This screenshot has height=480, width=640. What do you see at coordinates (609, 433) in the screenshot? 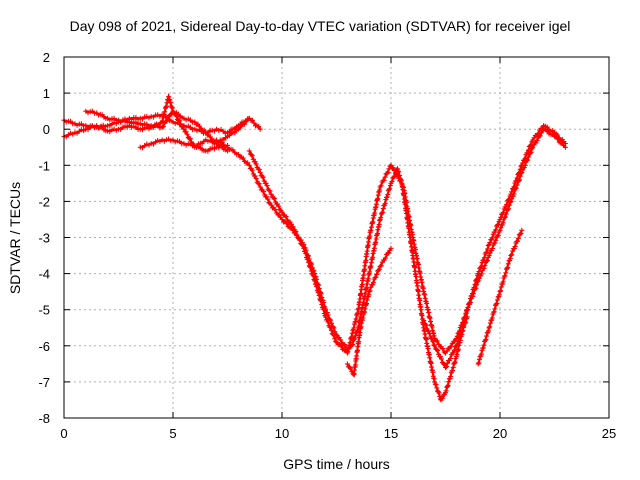
I see `x-tick-label: 25` at bounding box center [609, 433].